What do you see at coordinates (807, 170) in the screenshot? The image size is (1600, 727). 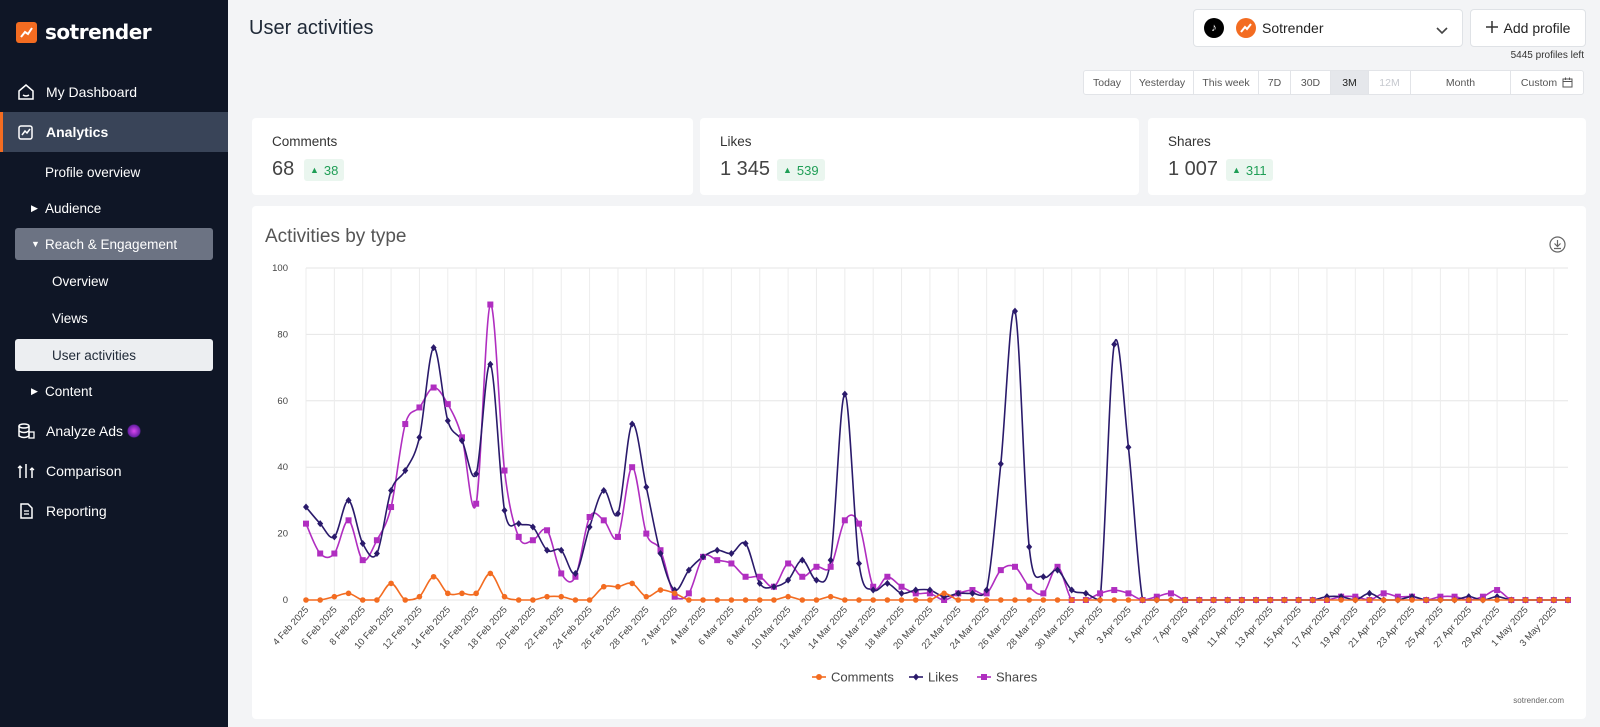 I see `stat-delta-value: 539` at bounding box center [807, 170].